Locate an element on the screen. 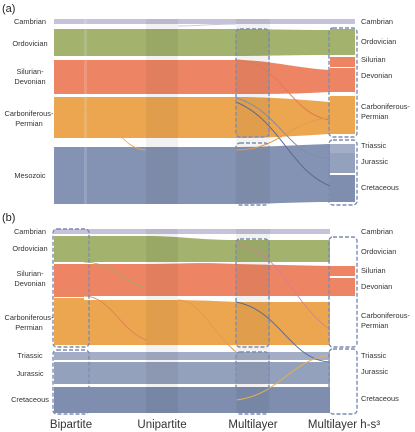 The height and width of the screenshot is (432, 415). panel-a-label: (a) is located at coordinates (8, 9).